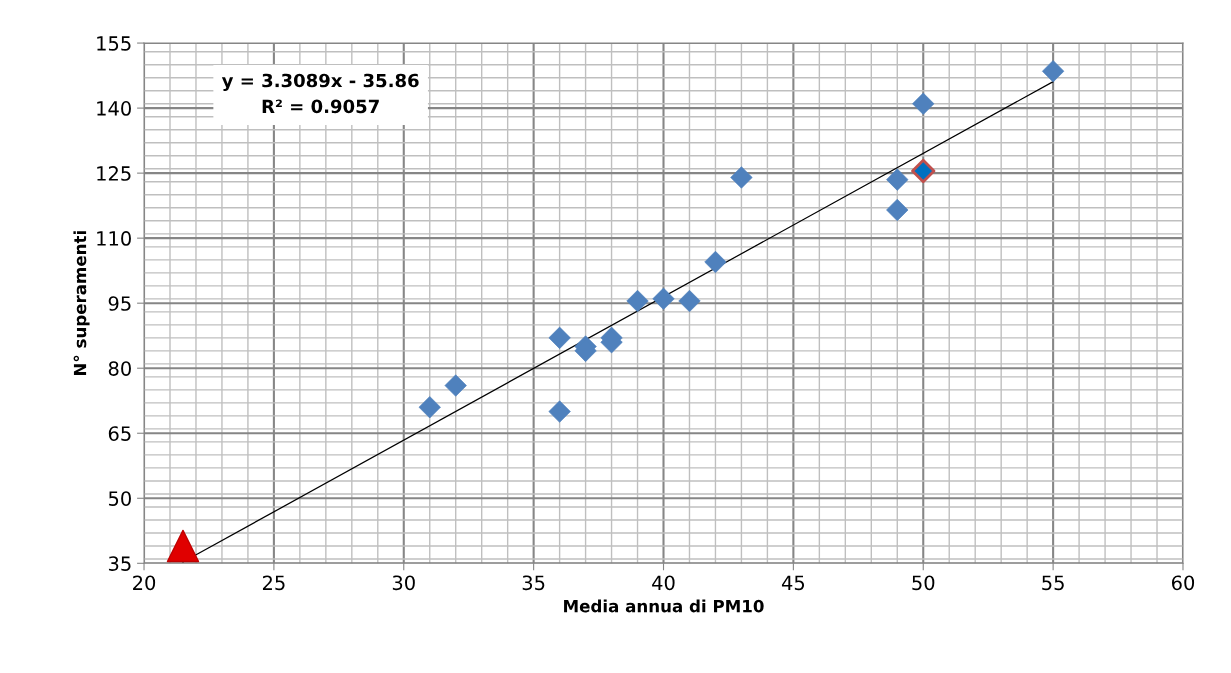 The height and width of the screenshot is (673, 1231). I want to click on x-tick-label: 20, so click(144, 583).